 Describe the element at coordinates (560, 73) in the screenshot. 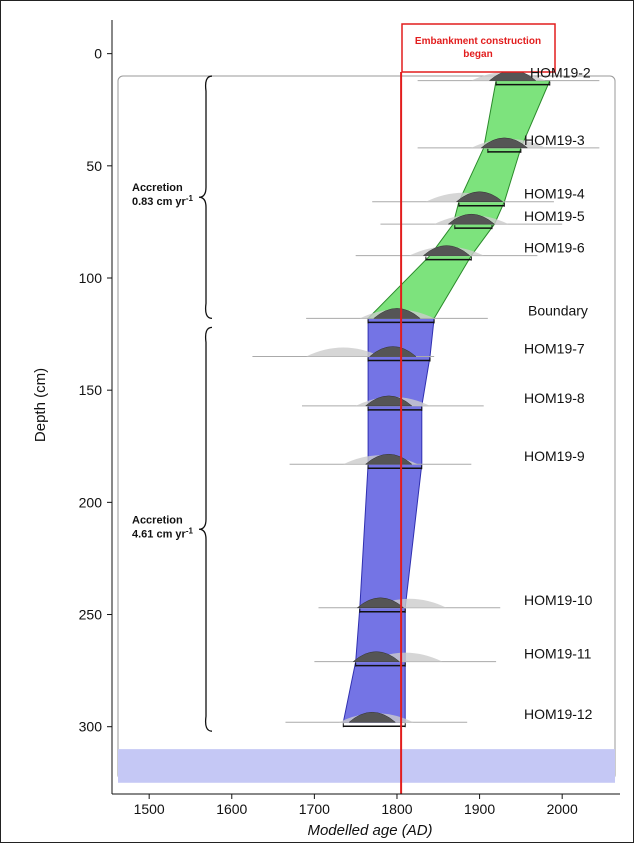

I see `sample-label: HOM19-2` at that location.